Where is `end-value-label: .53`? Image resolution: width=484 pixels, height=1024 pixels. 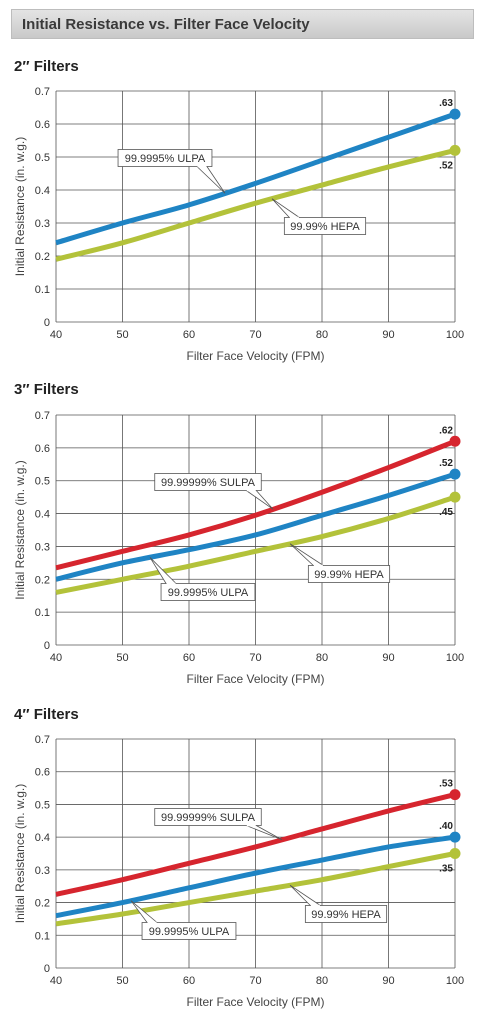 end-value-label: .53 is located at coordinates (446, 784).